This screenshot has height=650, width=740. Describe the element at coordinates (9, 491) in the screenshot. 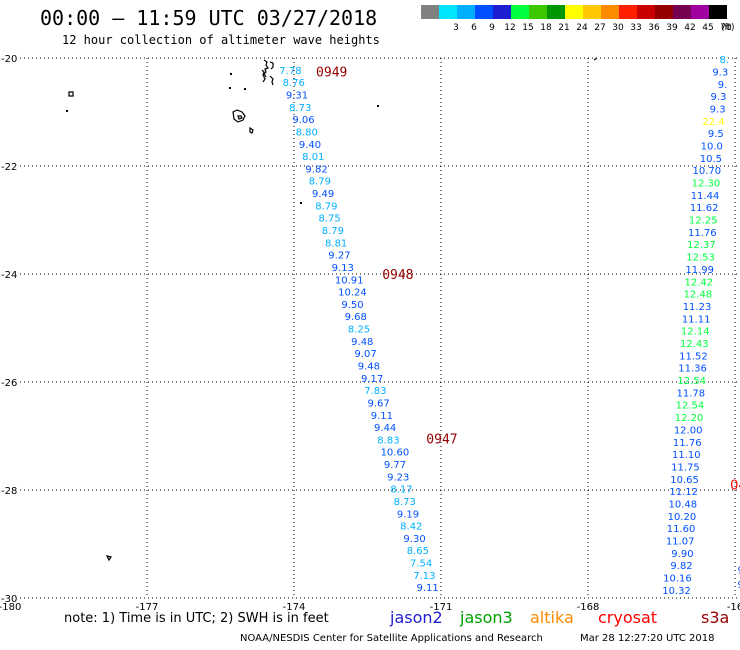

I see `lat-tick-label: -28` at that location.